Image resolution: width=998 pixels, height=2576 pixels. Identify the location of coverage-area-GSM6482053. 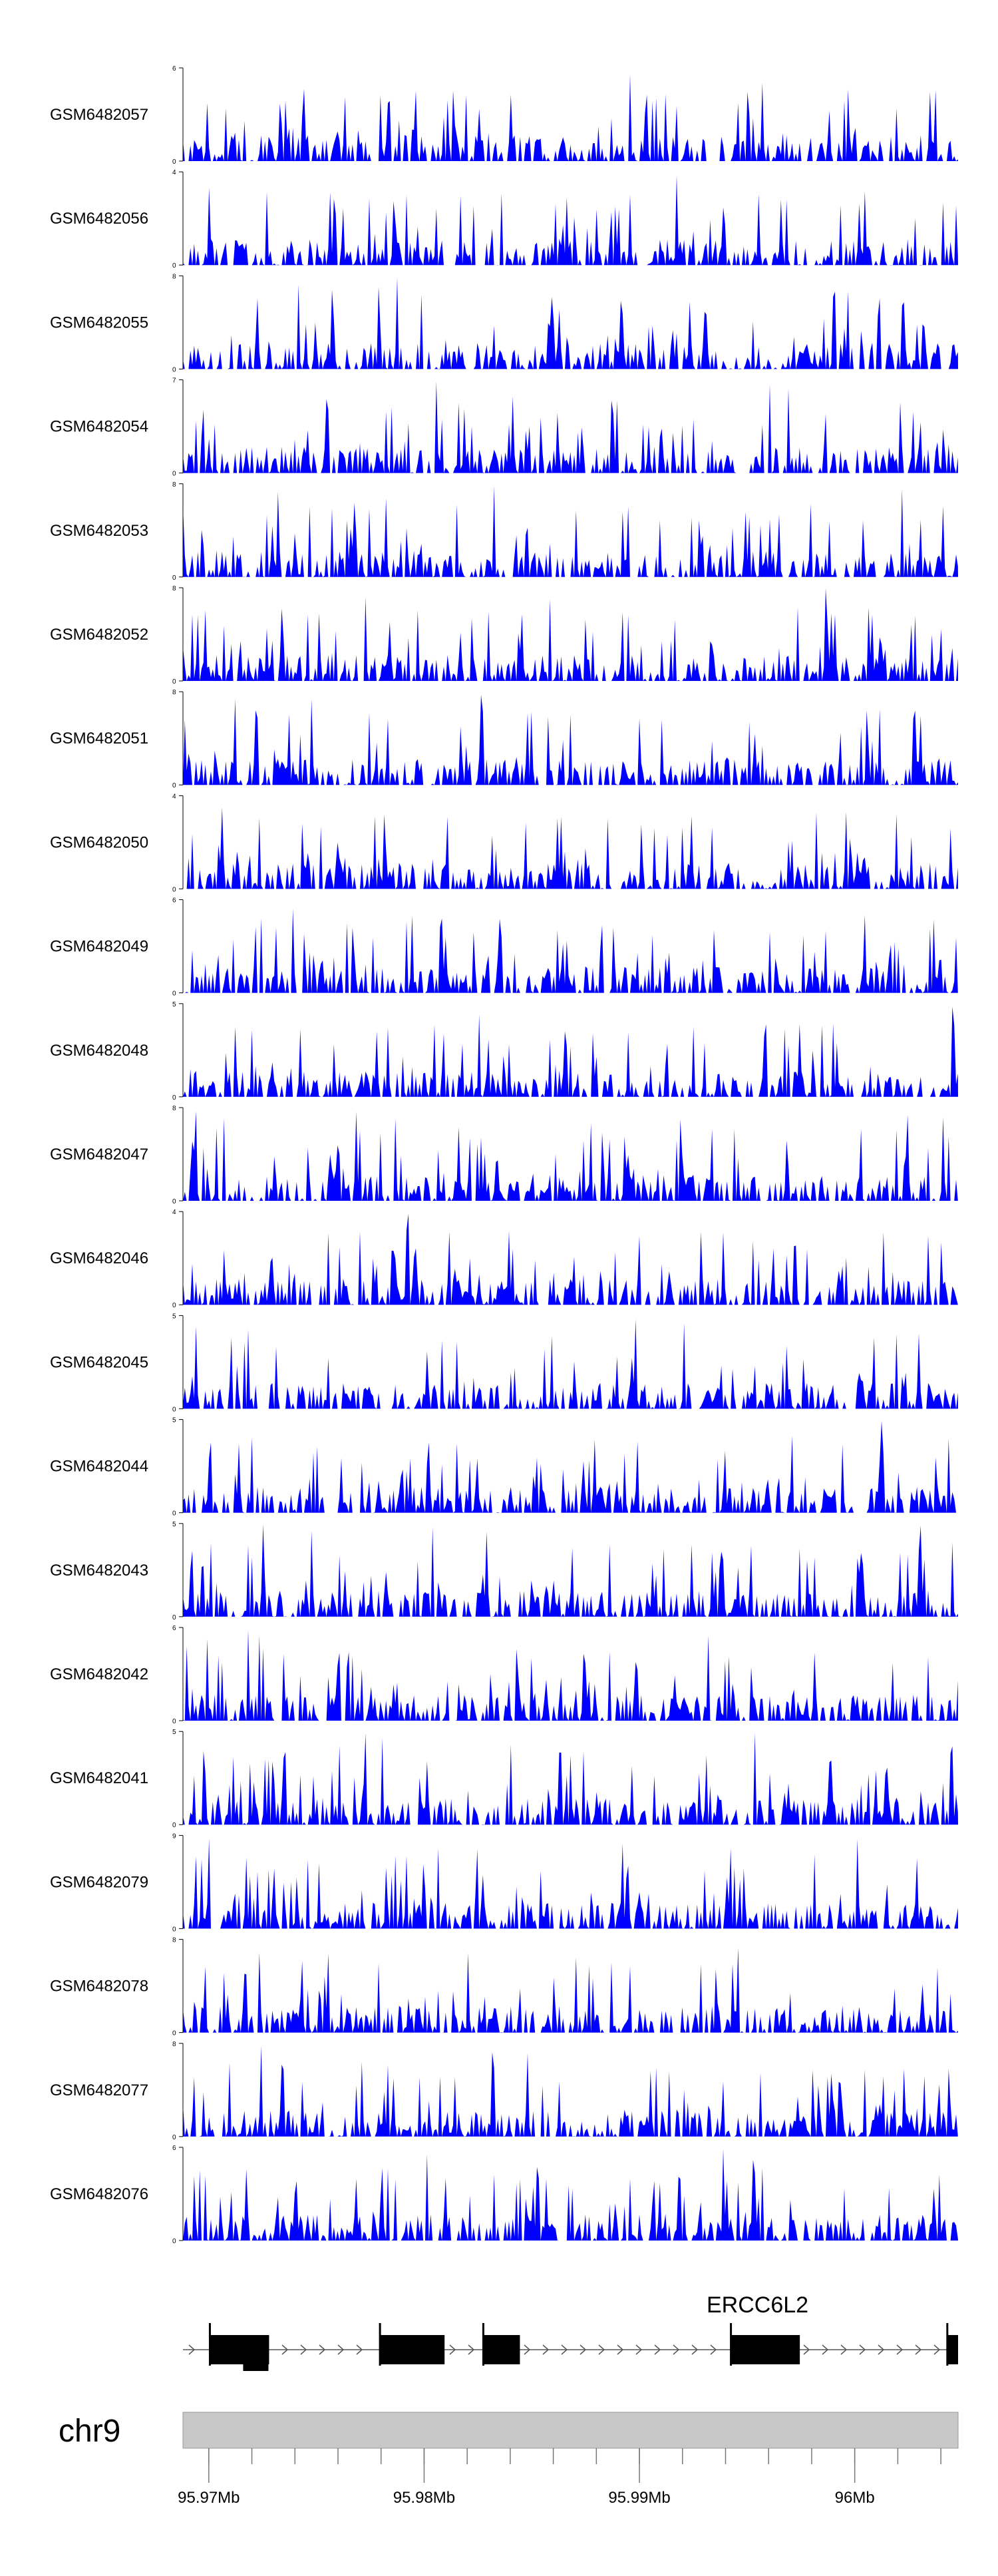
(570, 531).